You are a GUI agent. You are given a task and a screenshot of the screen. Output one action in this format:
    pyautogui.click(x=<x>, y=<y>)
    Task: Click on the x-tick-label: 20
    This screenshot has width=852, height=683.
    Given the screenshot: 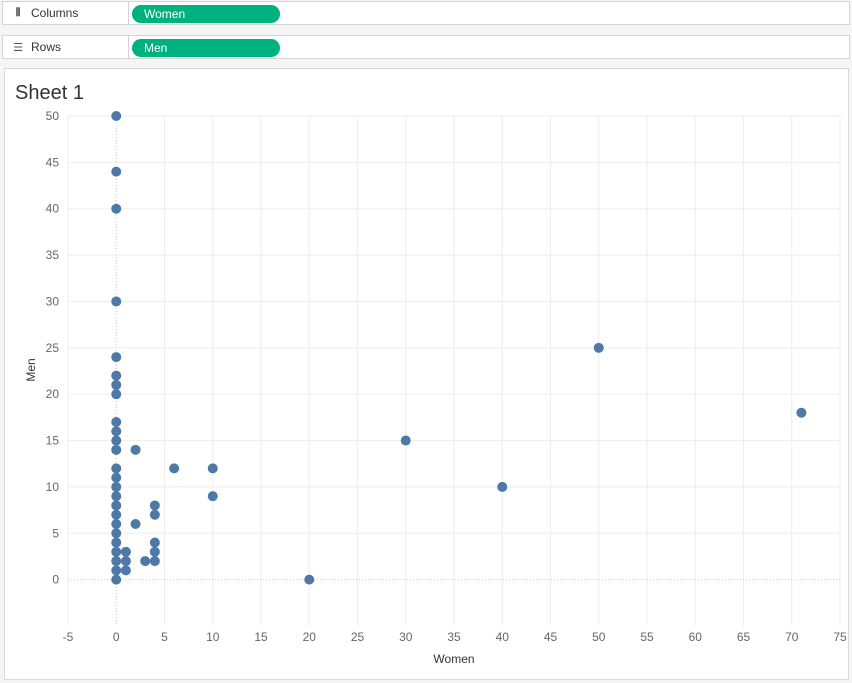 What is the action you would take?
    pyautogui.click(x=310, y=637)
    